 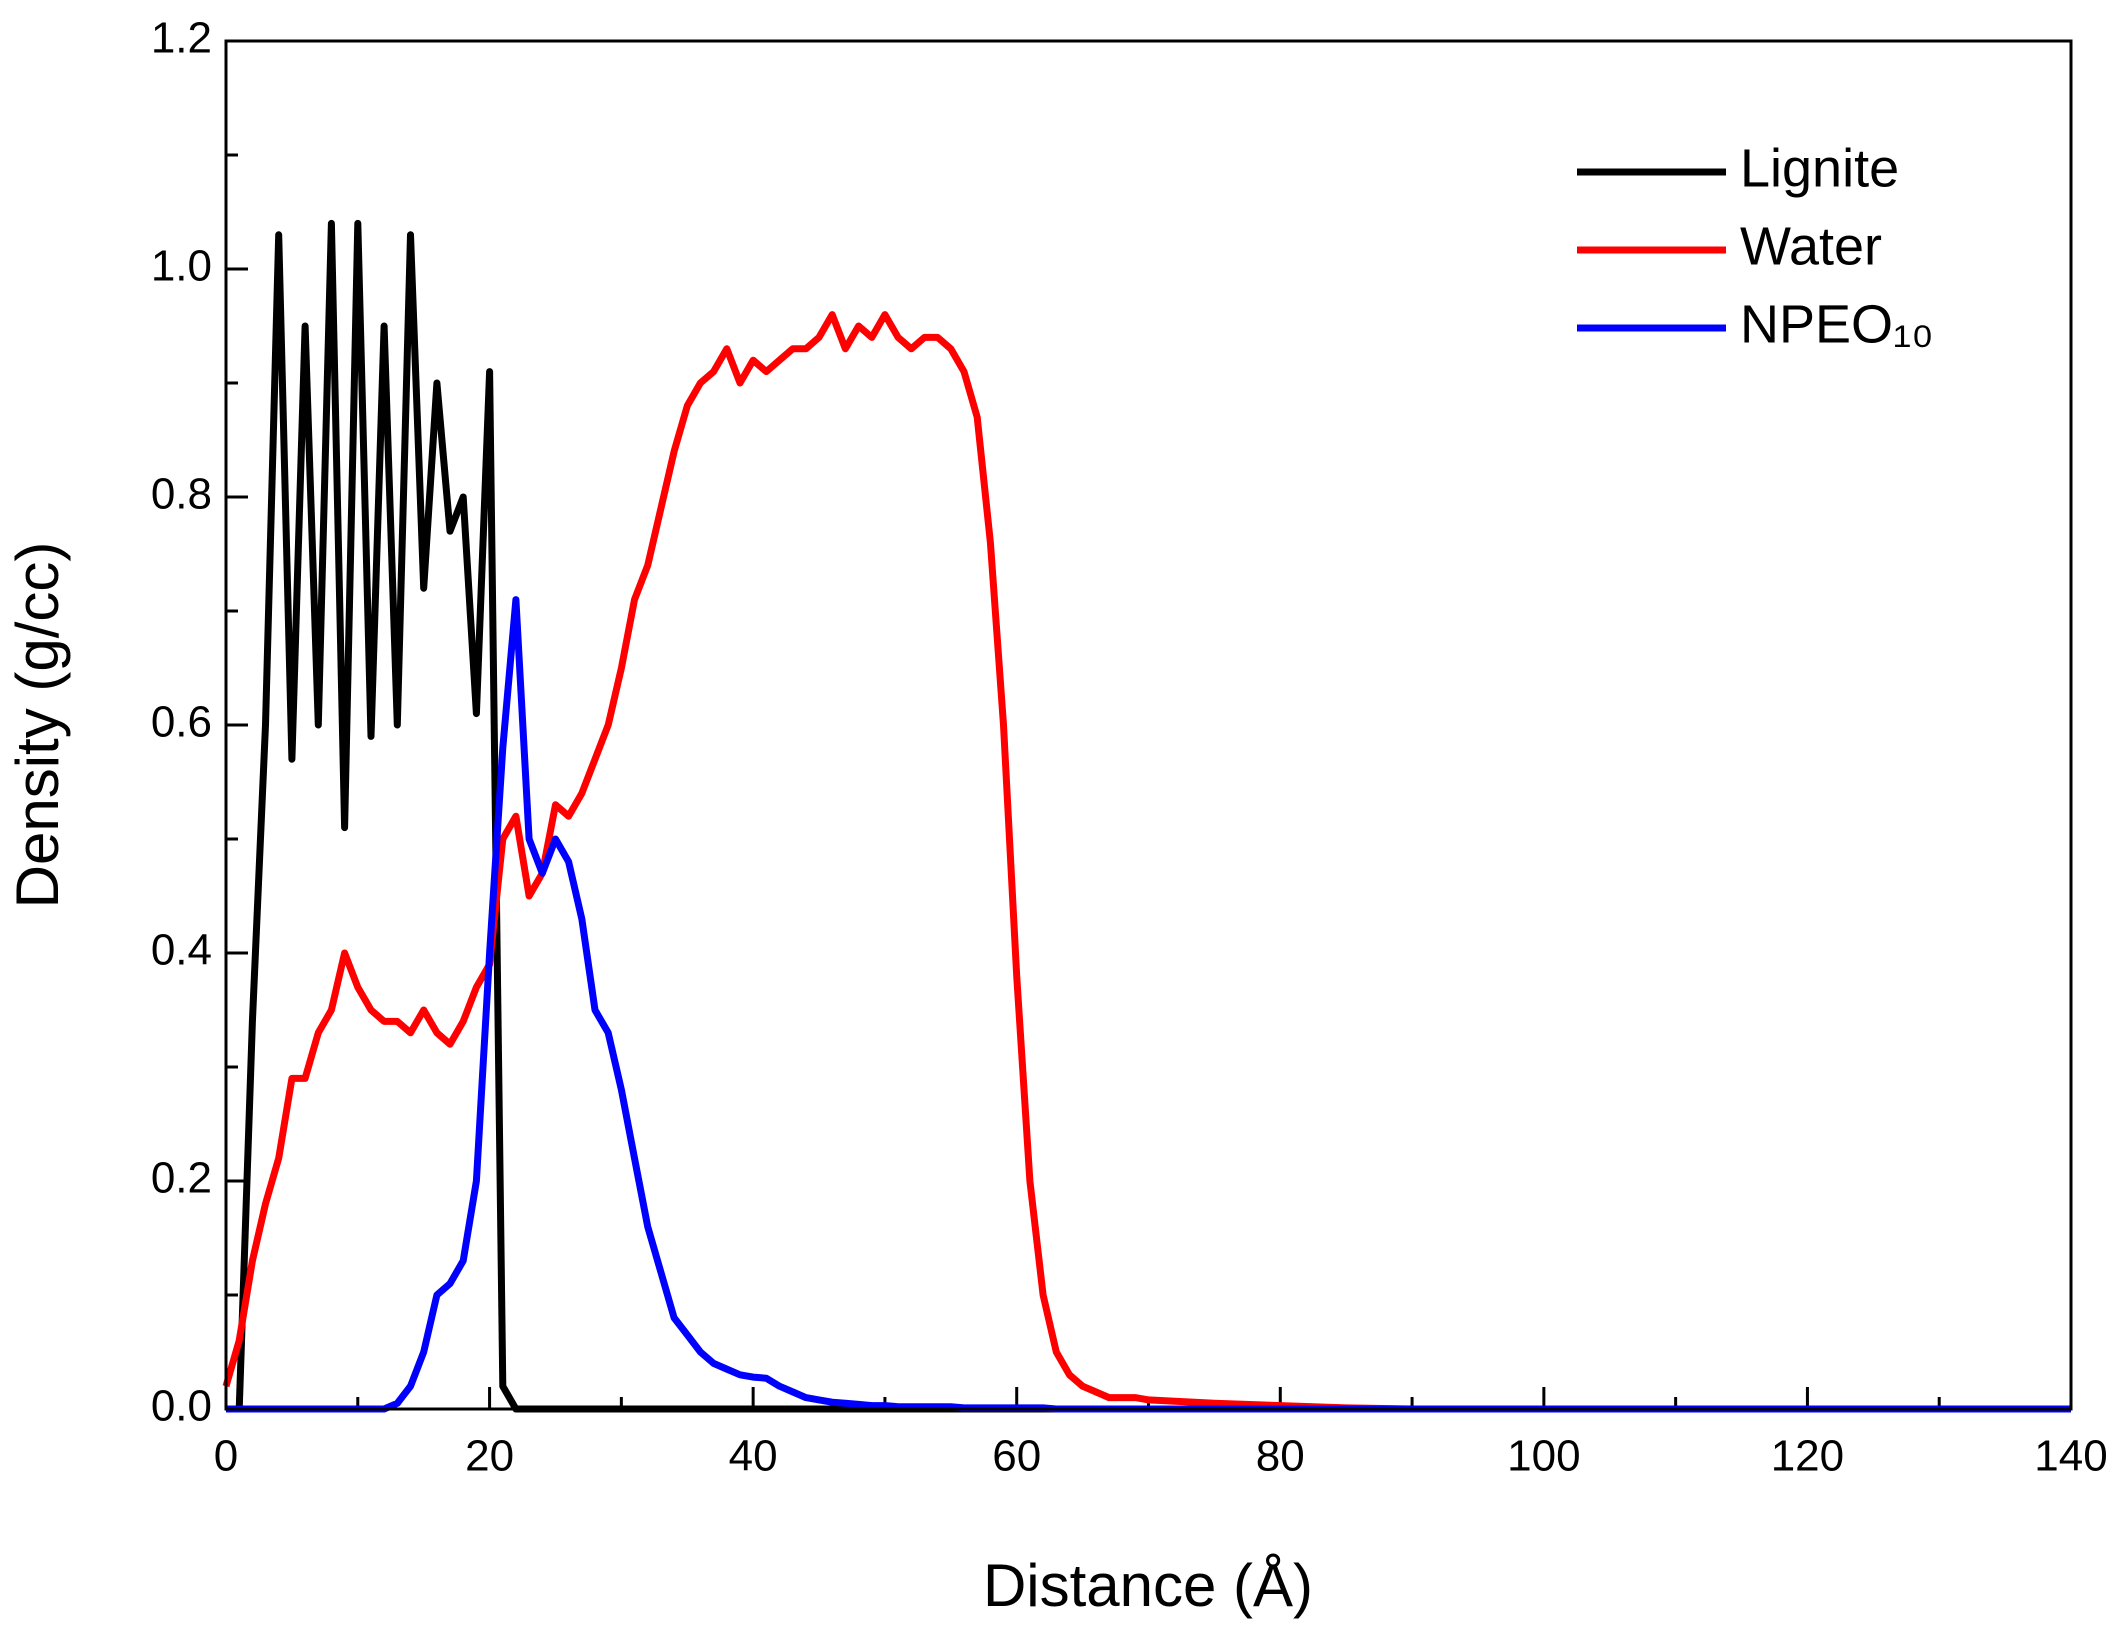 I want to click on legend-label: Water, so click(x=1811, y=246).